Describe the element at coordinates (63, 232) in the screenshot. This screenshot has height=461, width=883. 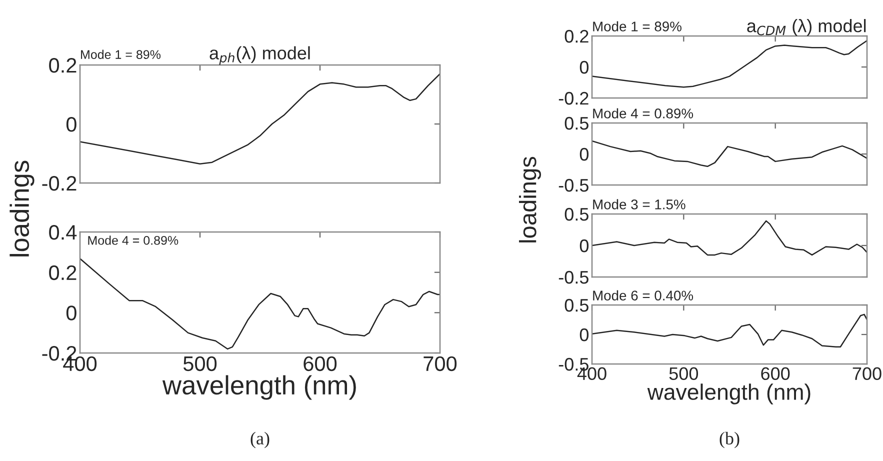
I see `y-tick-label: 0.4` at that location.